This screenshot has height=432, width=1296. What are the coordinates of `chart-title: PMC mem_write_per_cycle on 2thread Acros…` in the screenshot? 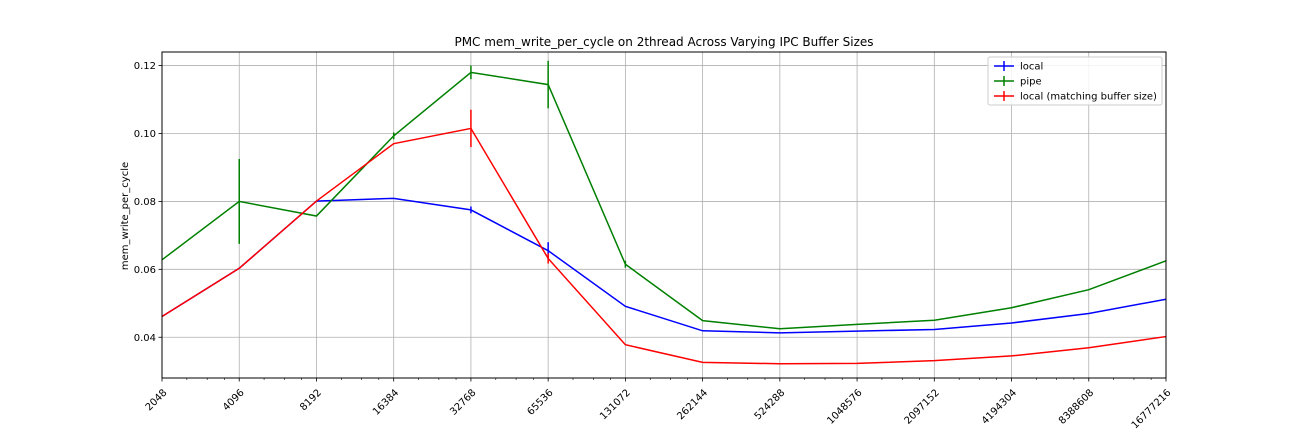 It's located at (663, 42).